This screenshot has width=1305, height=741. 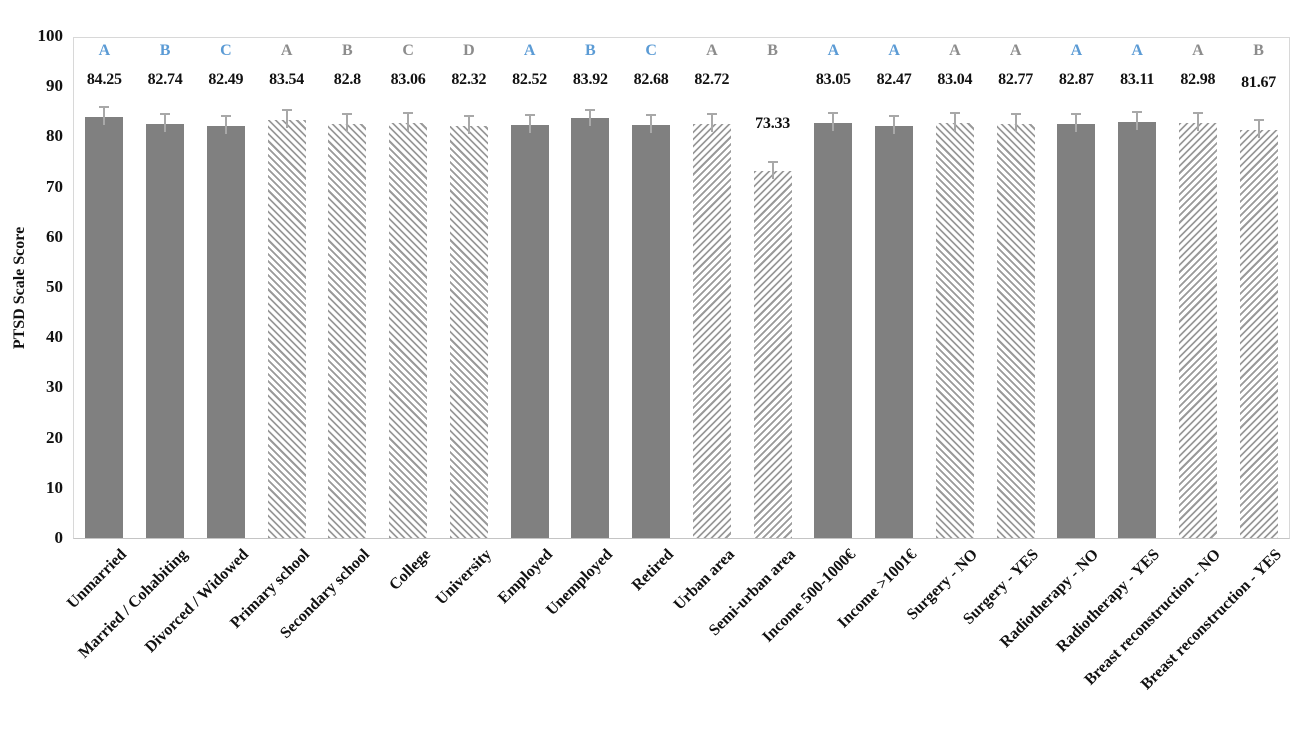 I want to click on bar-group-breast-reconstruction: A 82.98, so click(x=1198, y=288).